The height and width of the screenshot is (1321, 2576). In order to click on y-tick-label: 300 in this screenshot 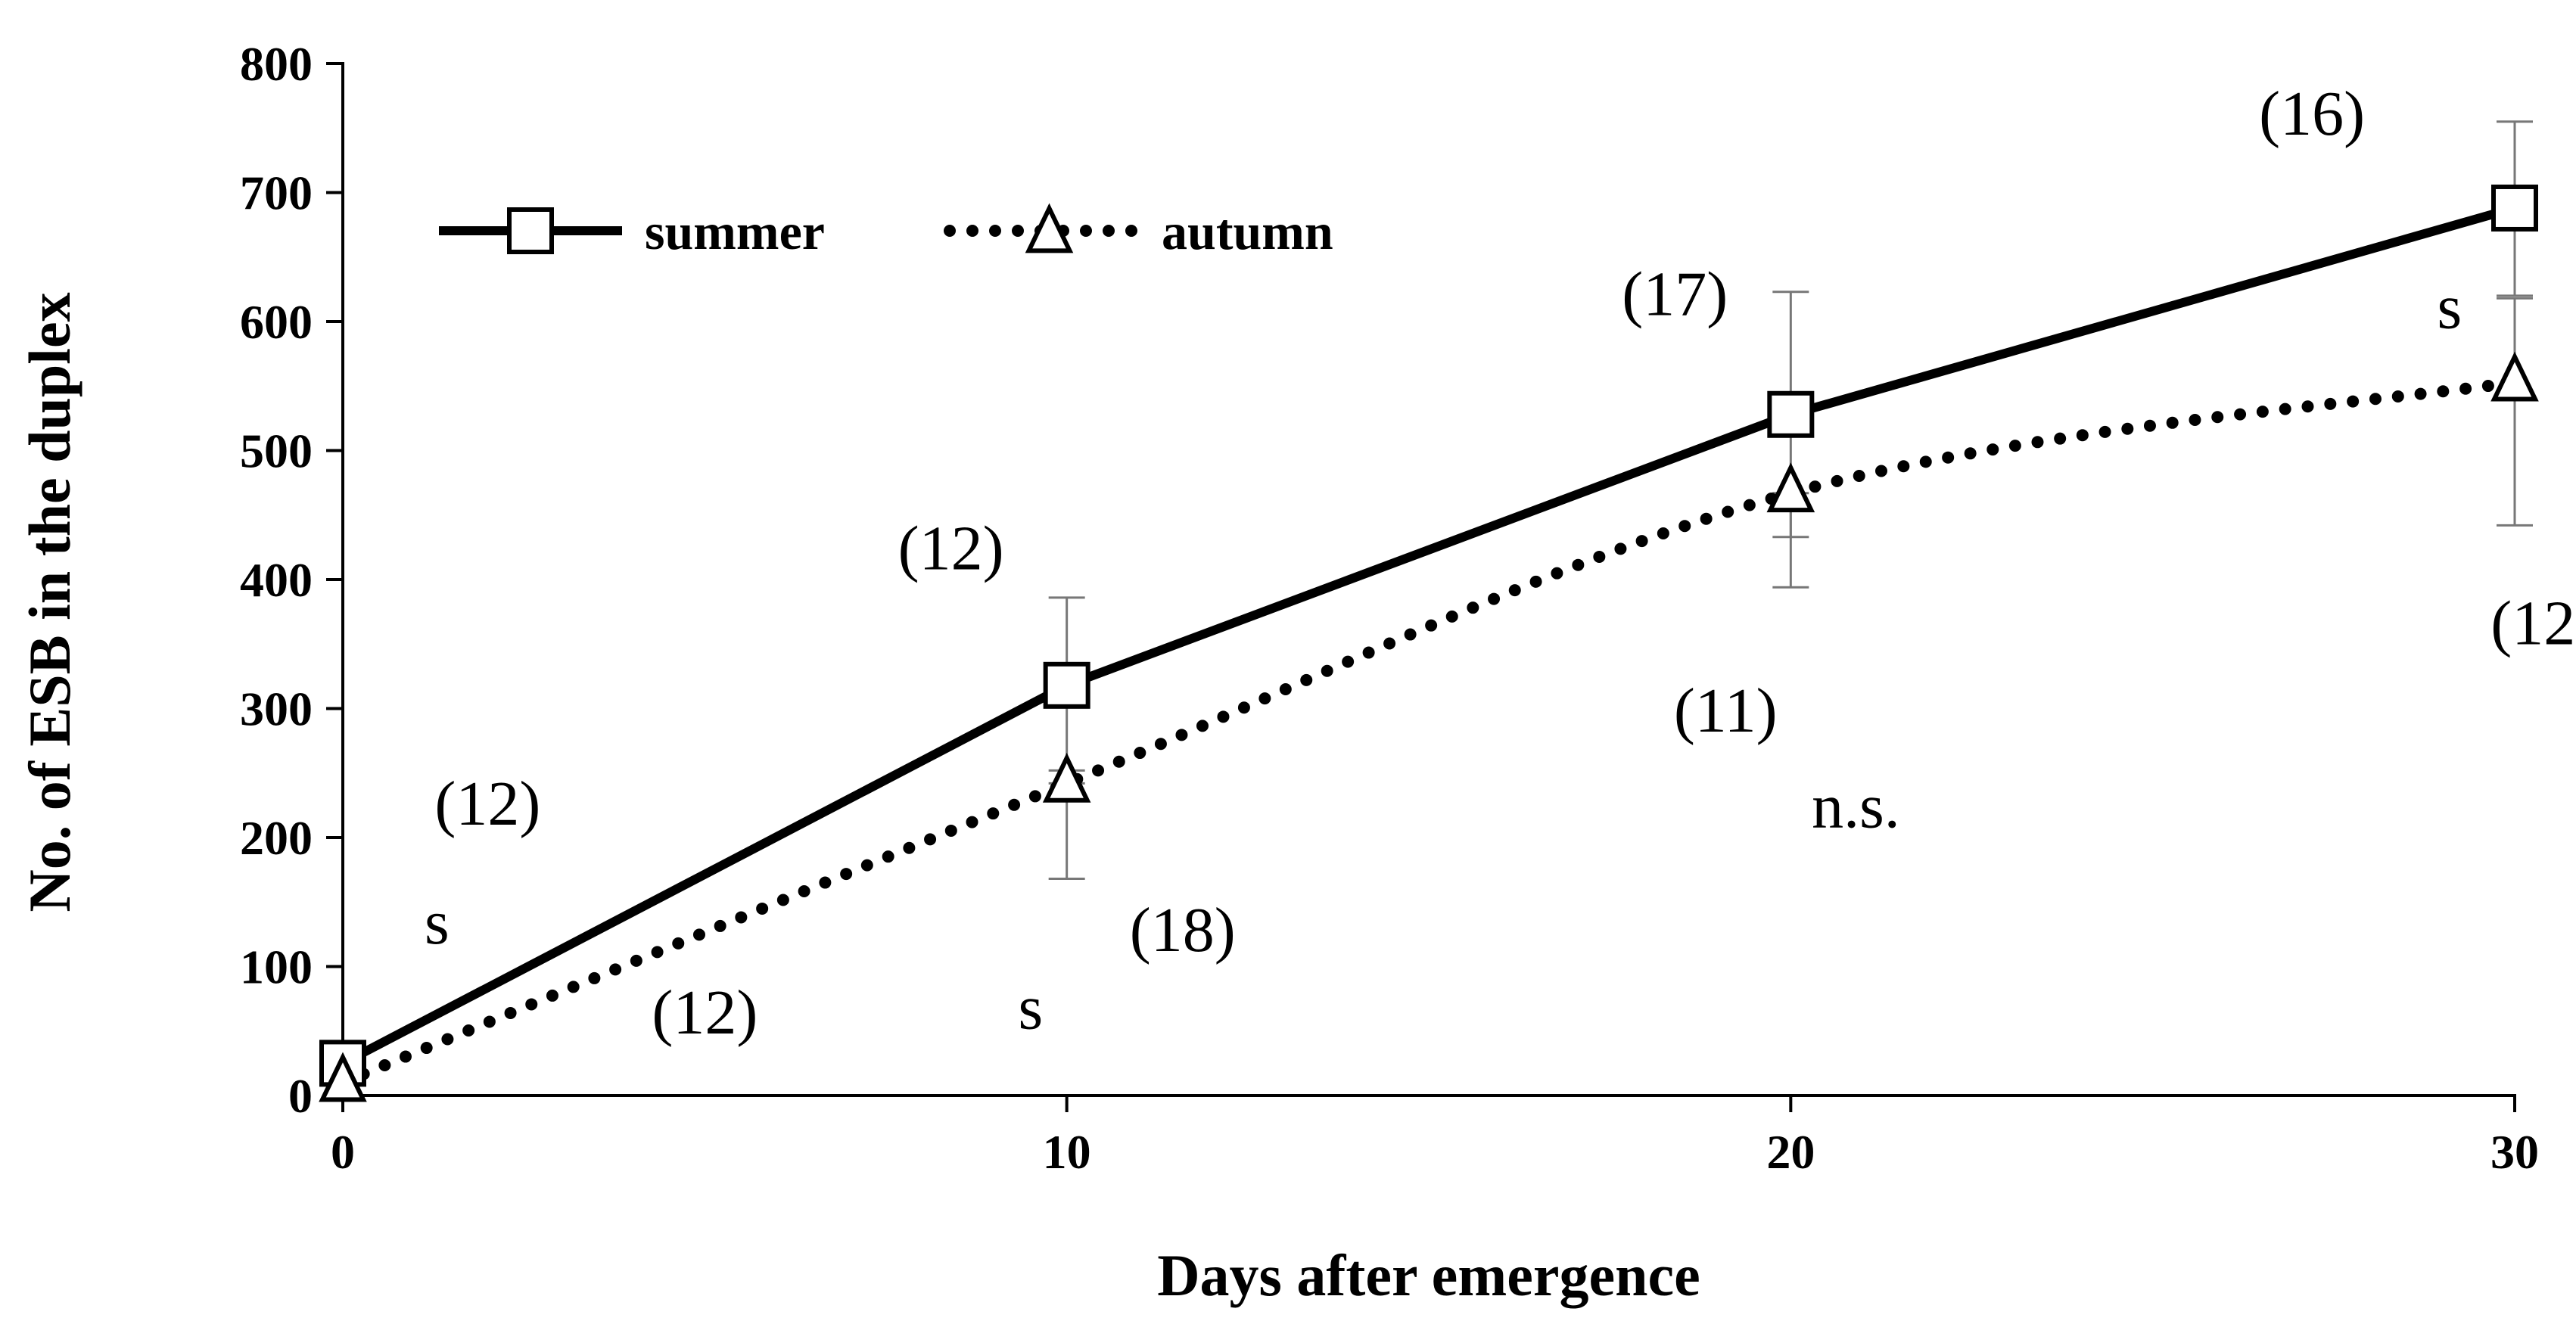, I will do `click(276, 709)`.